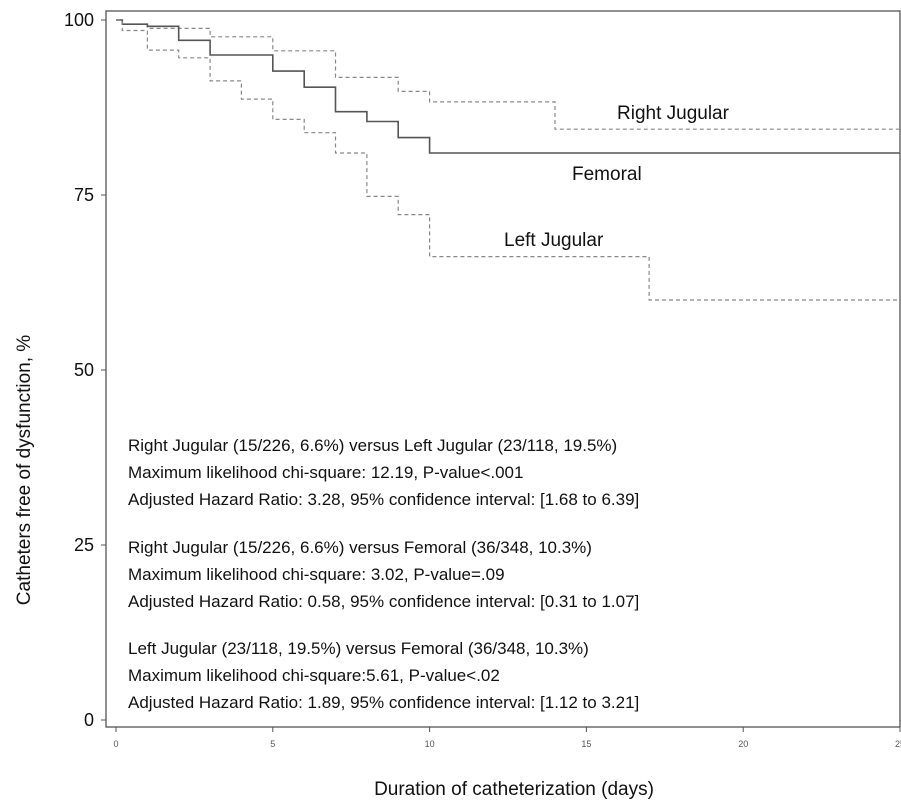 This screenshot has height=801, width=901. What do you see at coordinates (898, 744) in the screenshot?
I see `x-tick-label-5: 25` at bounding box center [898, 744].